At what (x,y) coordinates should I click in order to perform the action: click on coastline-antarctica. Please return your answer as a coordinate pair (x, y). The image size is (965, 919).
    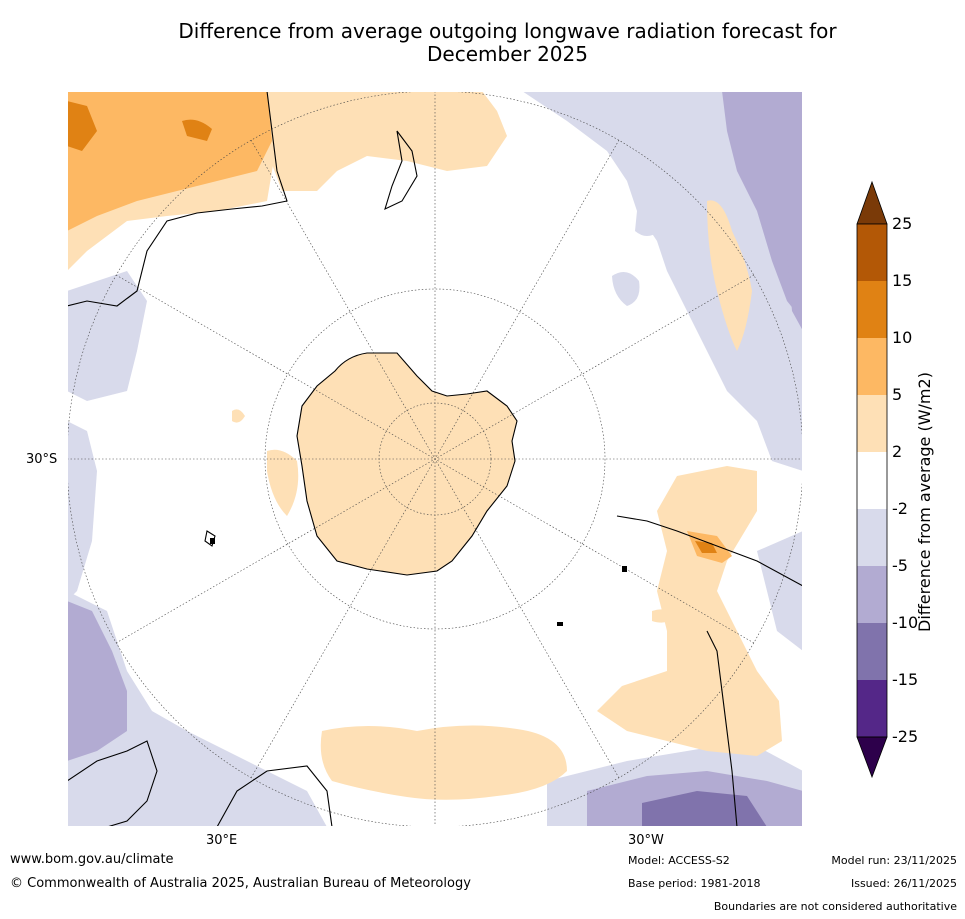
    Looking at the image, I should click on (407, 464).